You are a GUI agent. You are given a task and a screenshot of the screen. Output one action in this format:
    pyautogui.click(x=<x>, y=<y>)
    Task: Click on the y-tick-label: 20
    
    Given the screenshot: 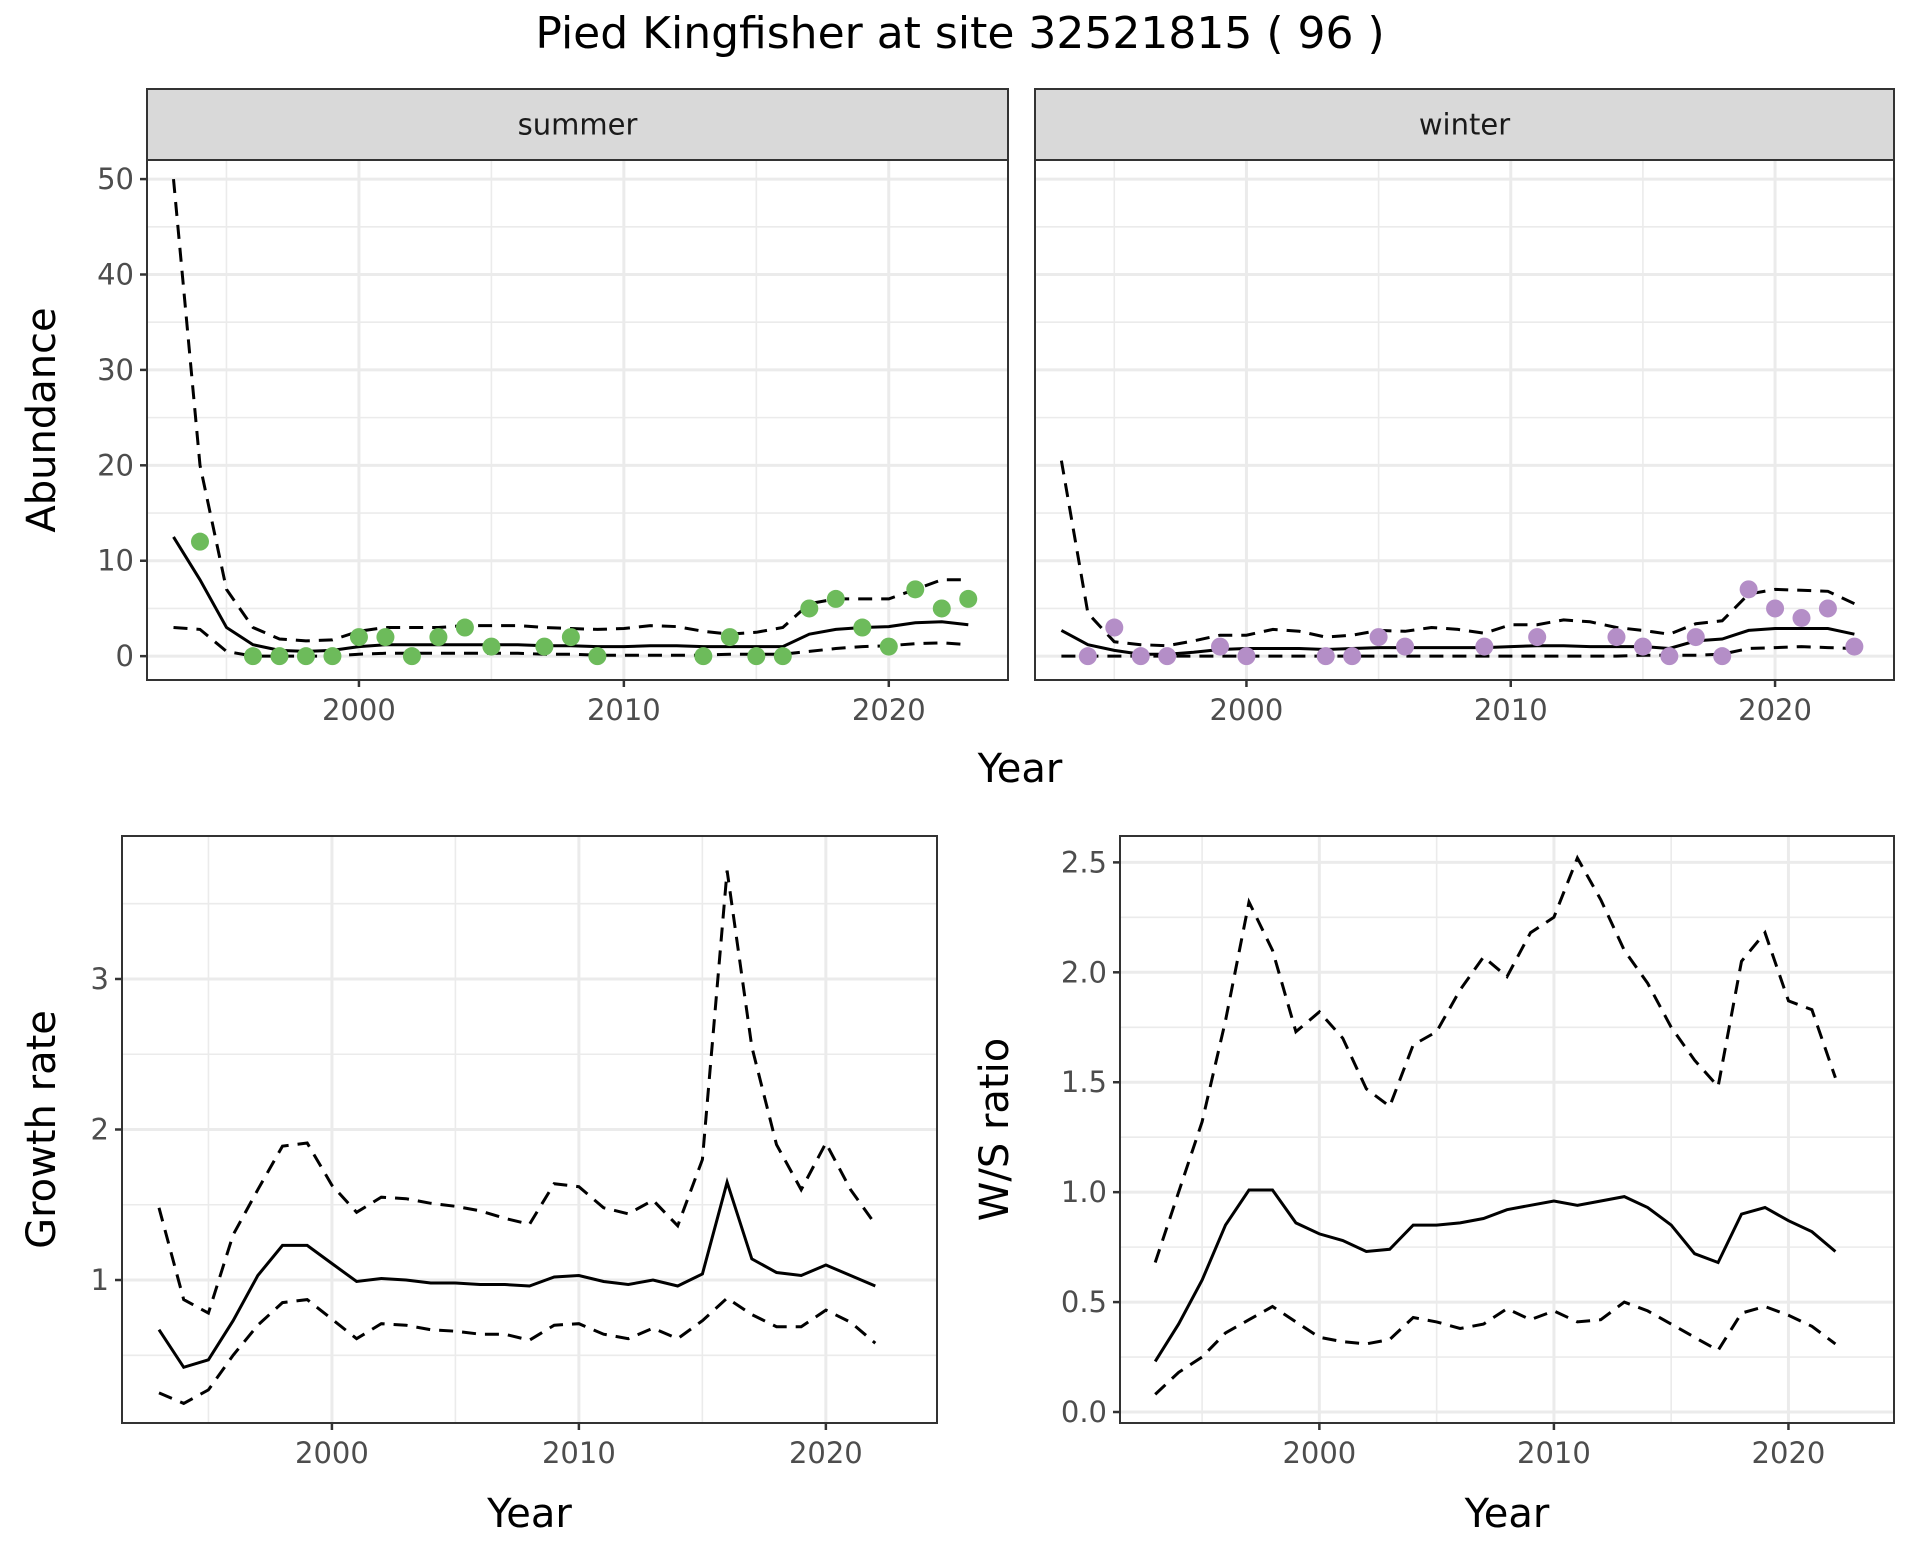 What is the action you would take?
    pyautogui.click(x=115, y=465)
    